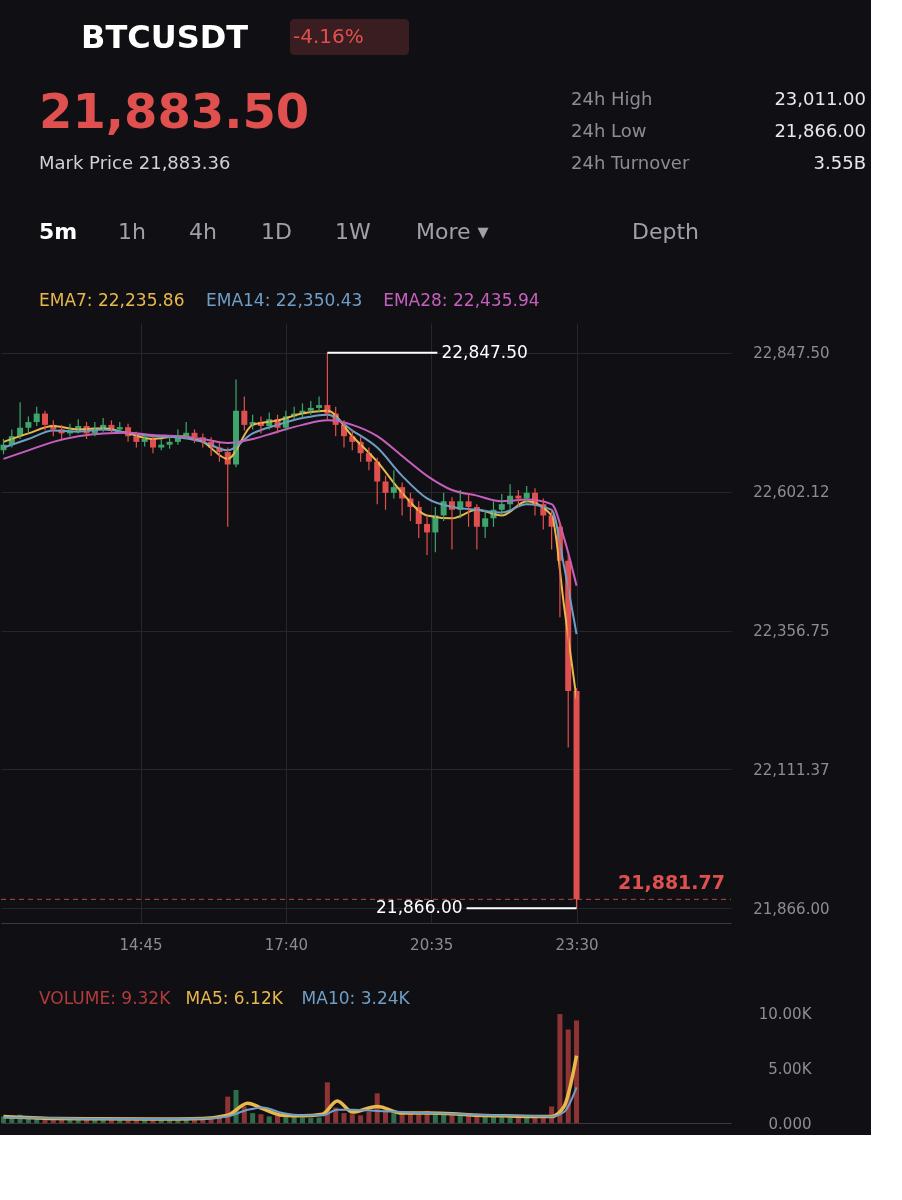 This screenshot has height=1200, width=902. Describe the element at coordinates (820, 98) in the screenshot. I see `text: 23,011.00` at that location.